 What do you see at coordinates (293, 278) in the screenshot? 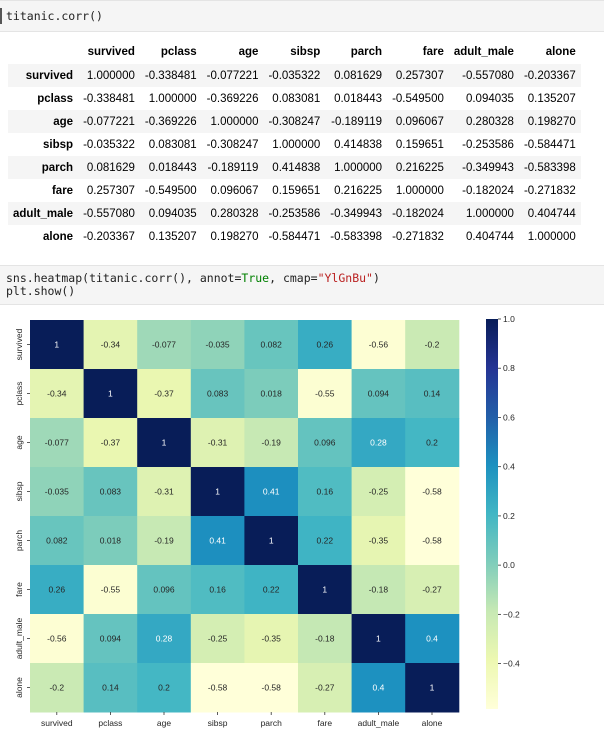
I see `code-line-1-mid: , cmap=` at bounding box center [293, 278].